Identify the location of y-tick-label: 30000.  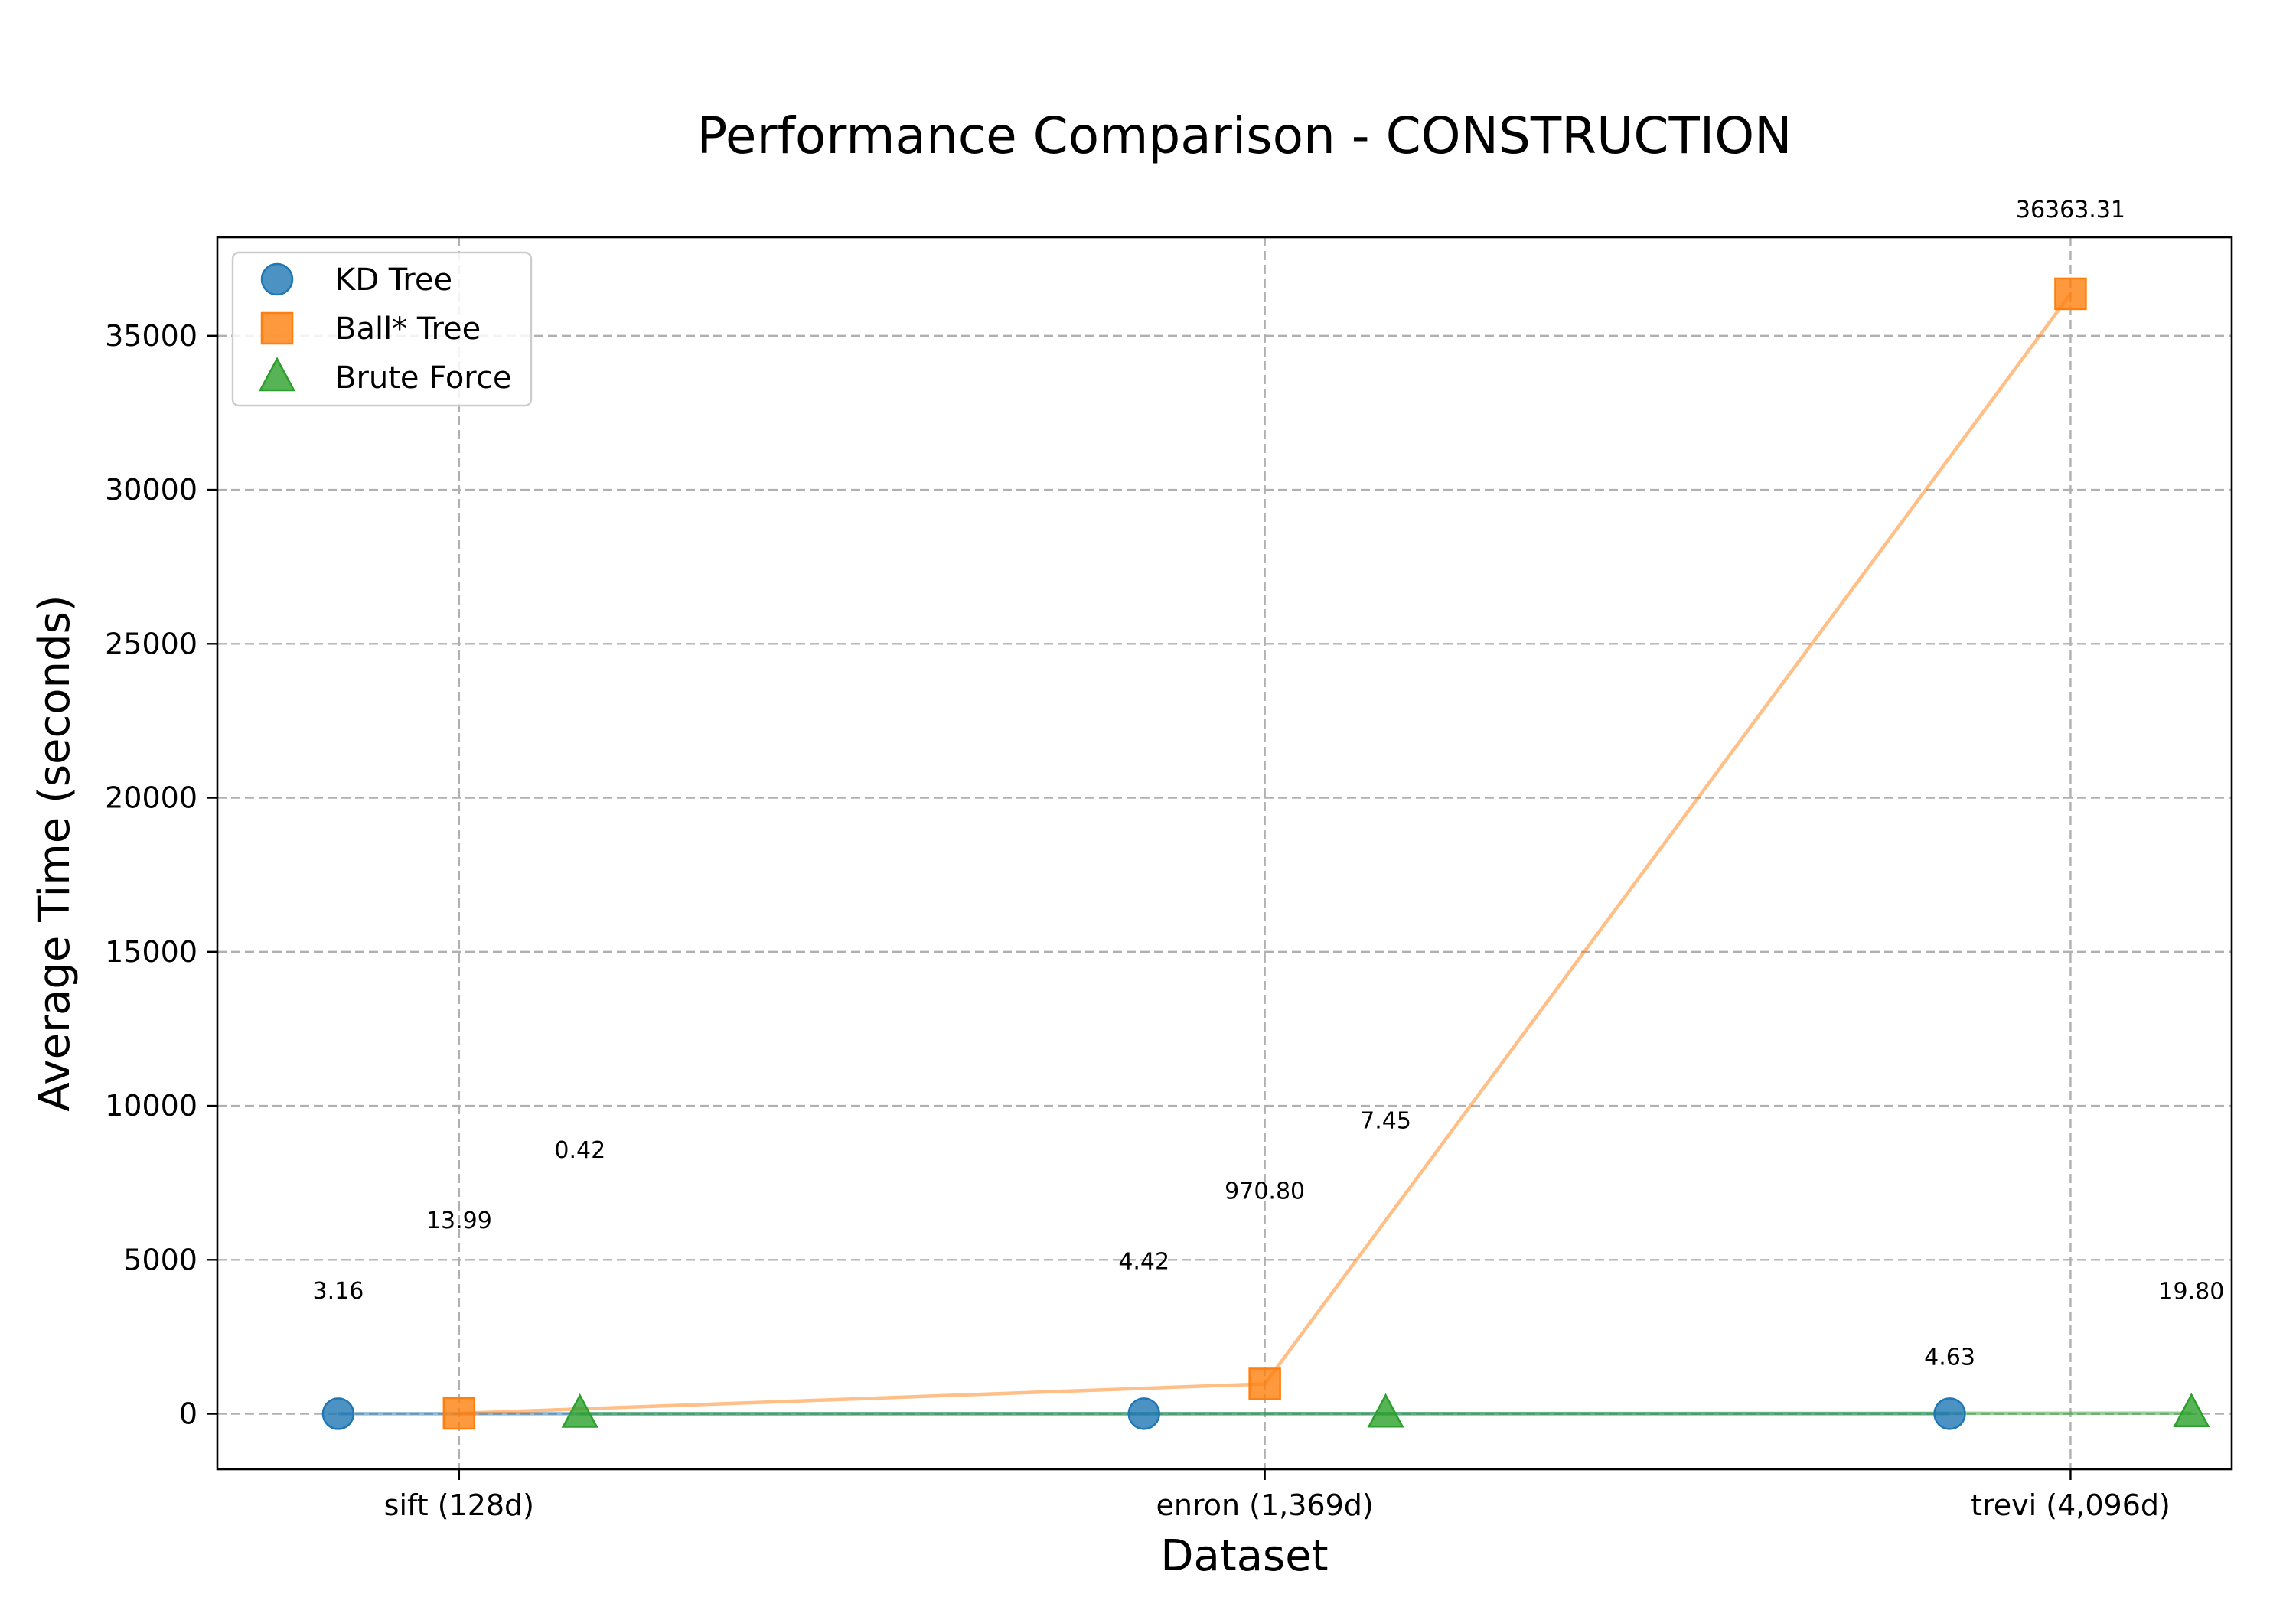
(151, 490).